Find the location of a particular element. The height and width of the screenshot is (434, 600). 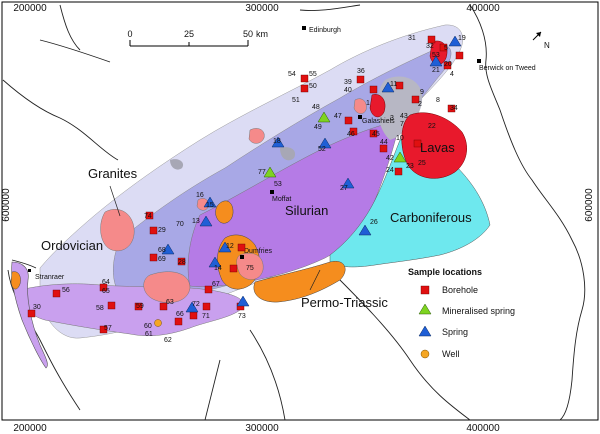

region-label-silurian: Silurian is located at coordinates (306, 210).